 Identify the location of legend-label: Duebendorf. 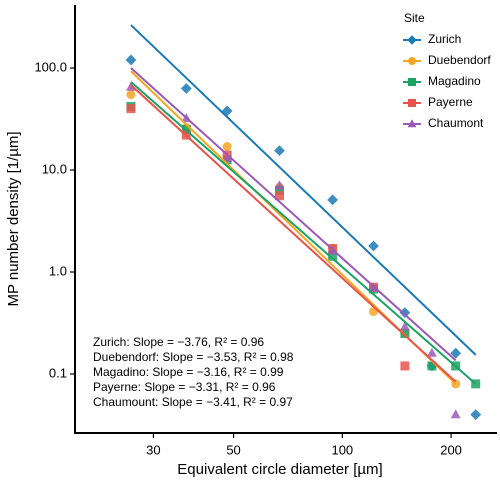
(459, 60).